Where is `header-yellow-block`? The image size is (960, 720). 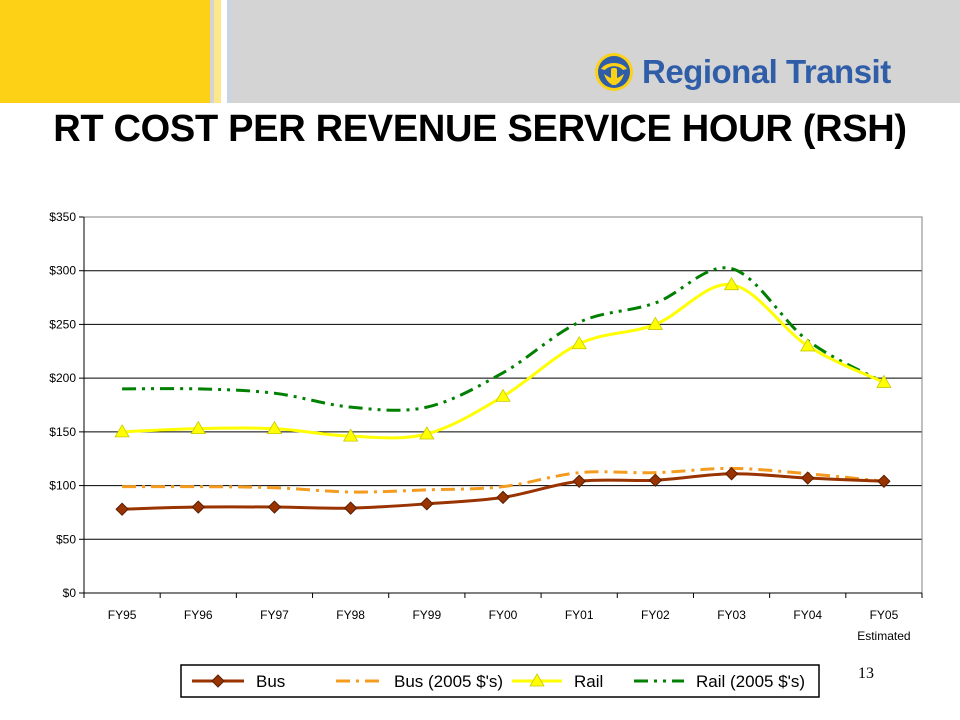
header-yellow-block is located at coordinates (105, 51).